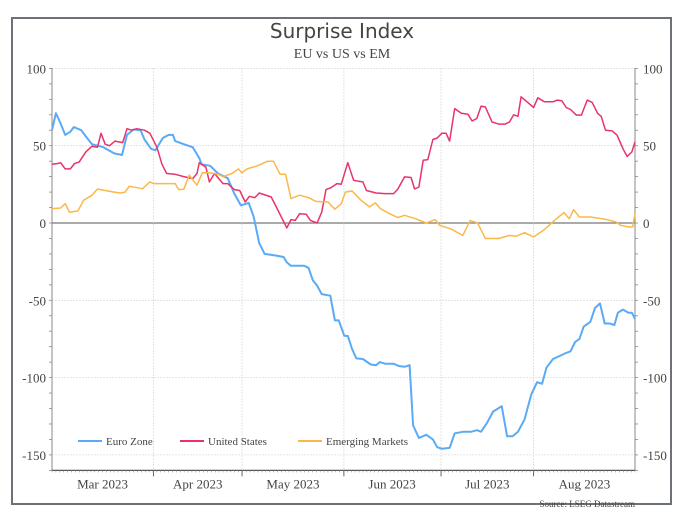 The width and height of the screenshot is (685, 523). Describe the element at coordinates (197, 483) in the screenshot. I see `x-tick-label: Apr 2023` at that location.